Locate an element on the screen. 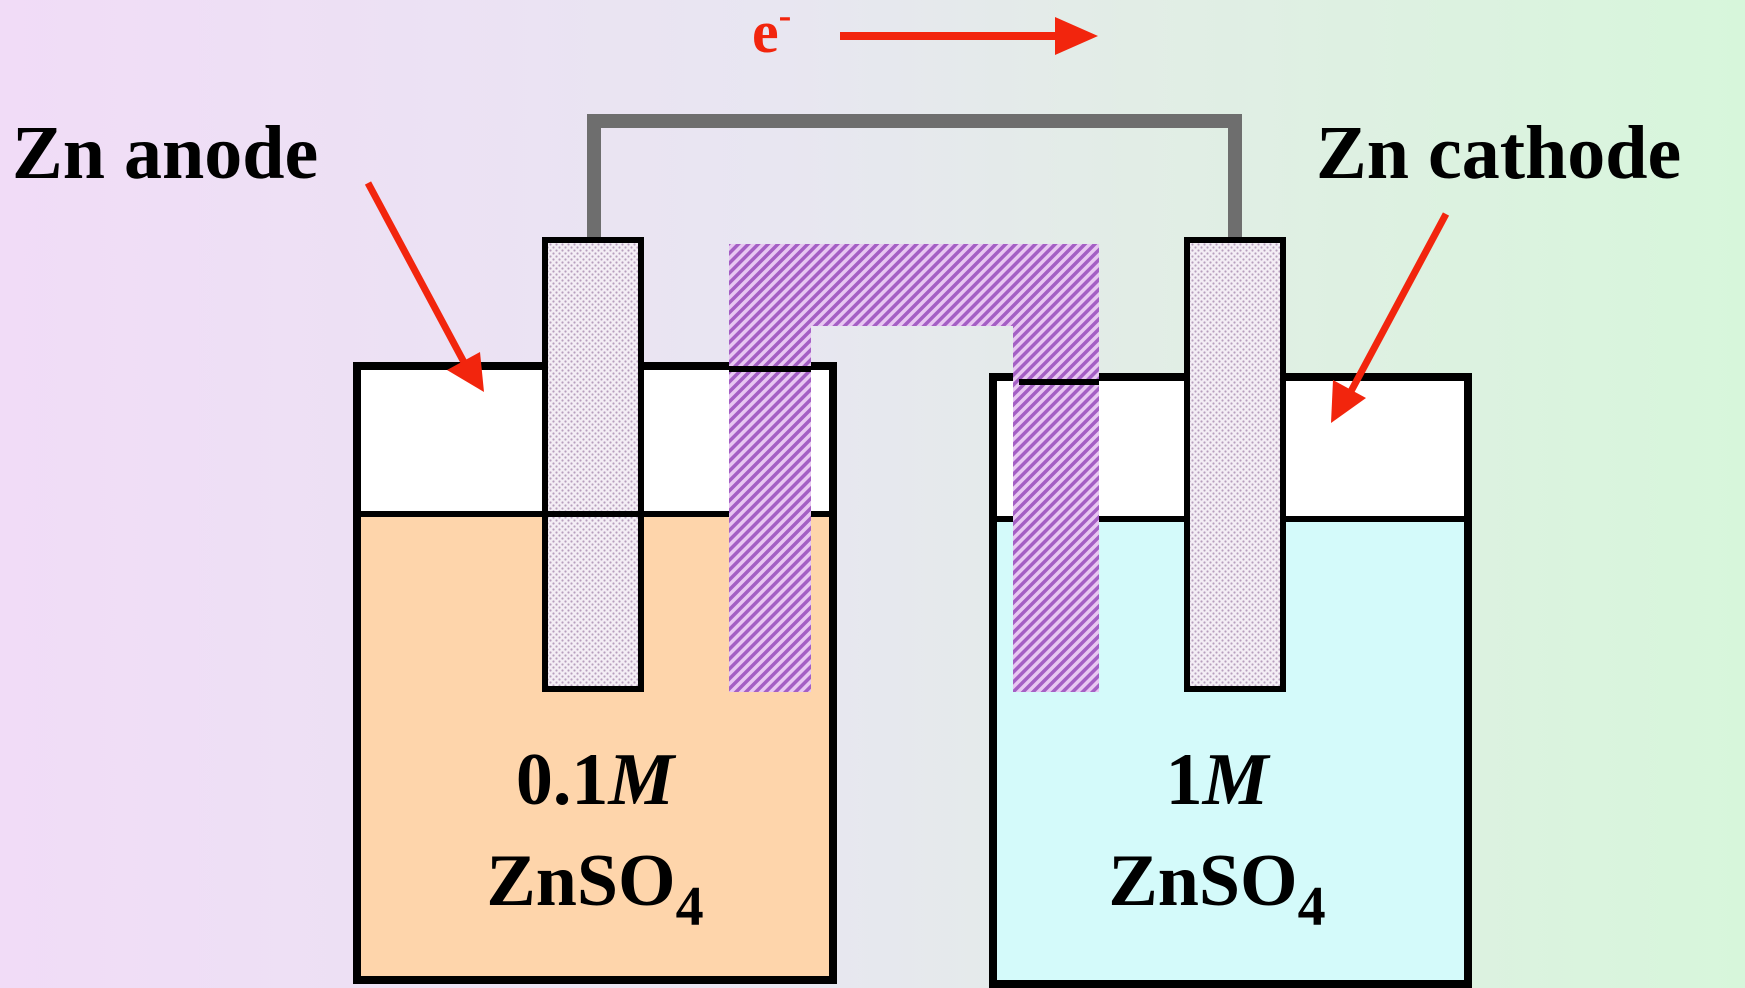  zn-cathode-electrode is located at coordinates (1235, 464).